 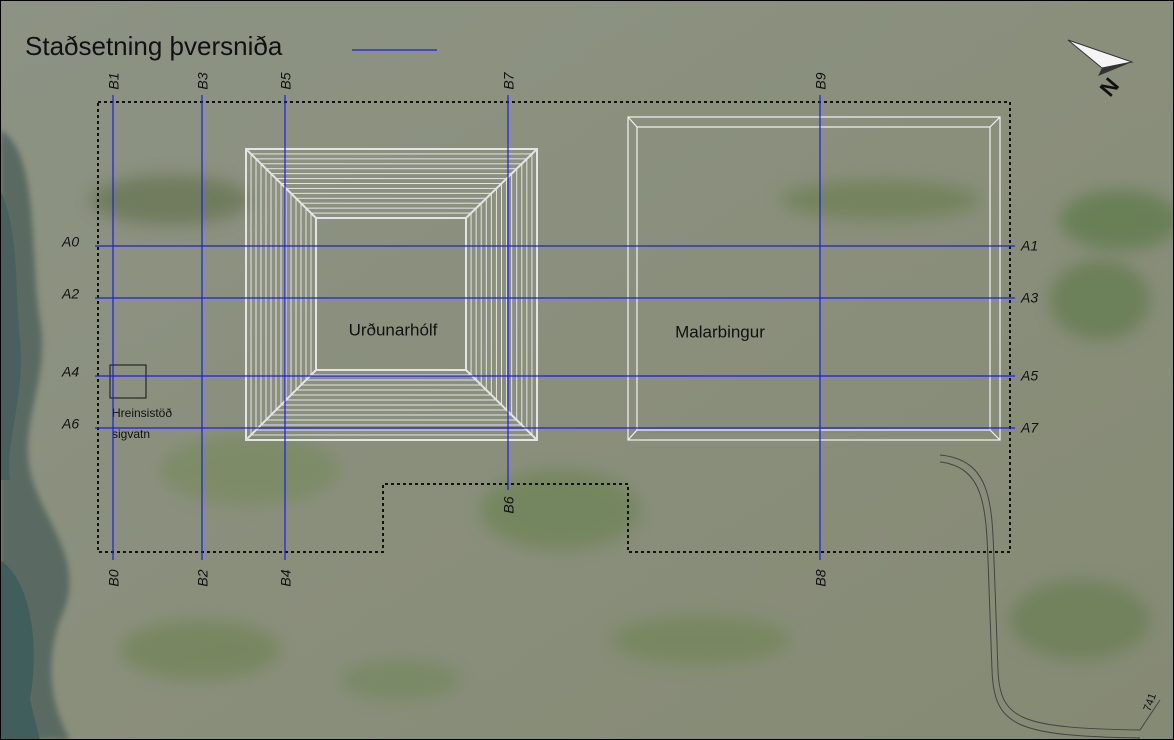 What do you see at coordinates (286, 577) in the screenshot?
I see `section-label: B4` at bounding box center [286, 577].